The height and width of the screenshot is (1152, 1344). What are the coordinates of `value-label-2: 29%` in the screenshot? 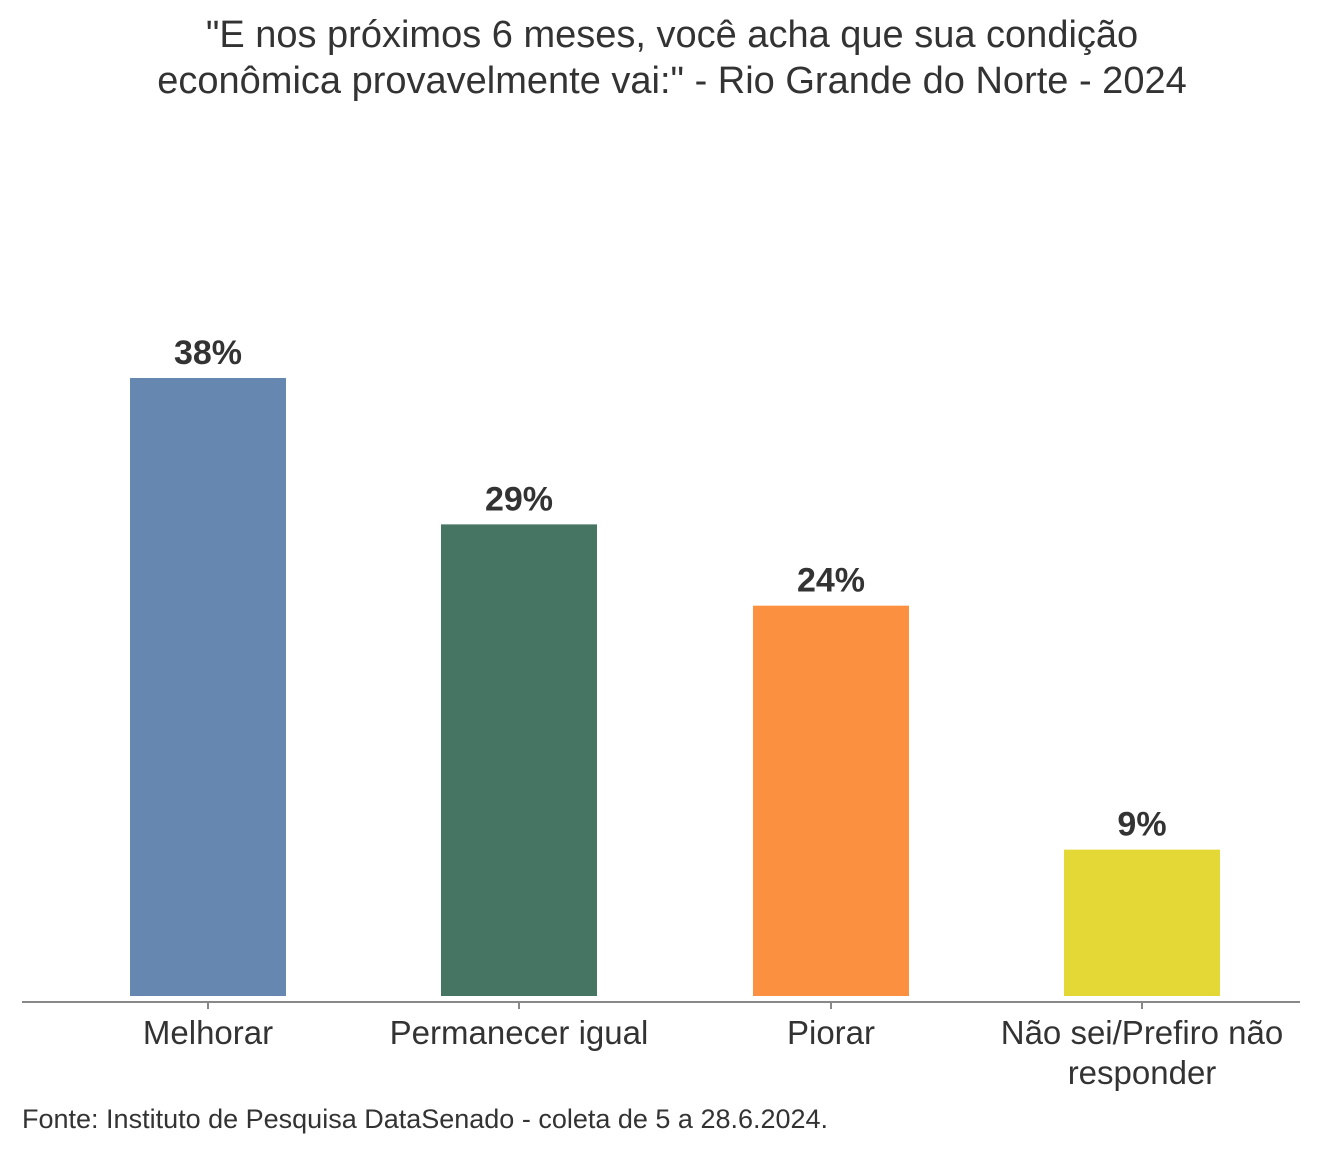 It's located at (519, 499).